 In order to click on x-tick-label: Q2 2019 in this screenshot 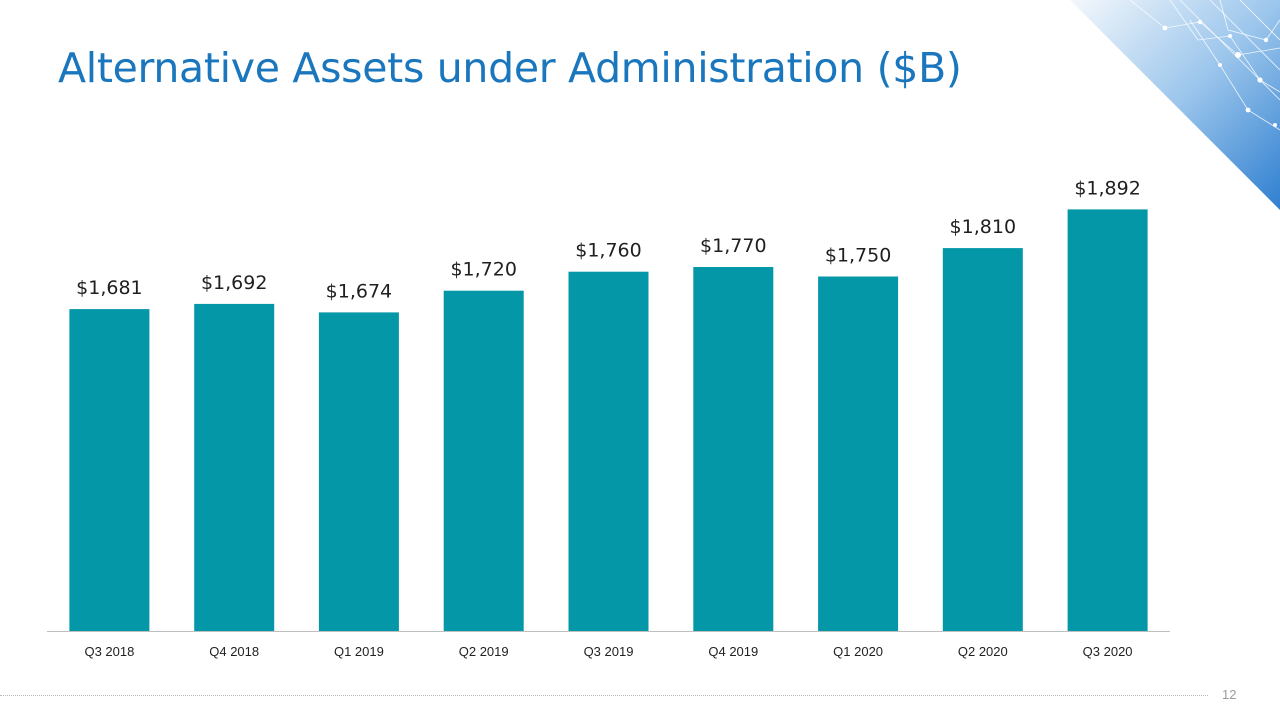, I will do `click(484, 651)`.